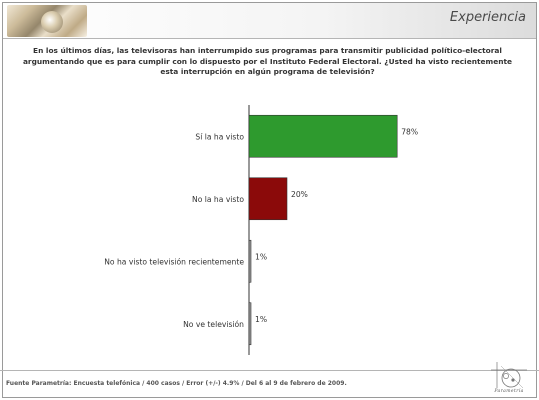 This screenshot has width=539, height=400. Describe the element at coordinates (487, 17) in the screenshot. I see `section-title: Experiencia` at that location.